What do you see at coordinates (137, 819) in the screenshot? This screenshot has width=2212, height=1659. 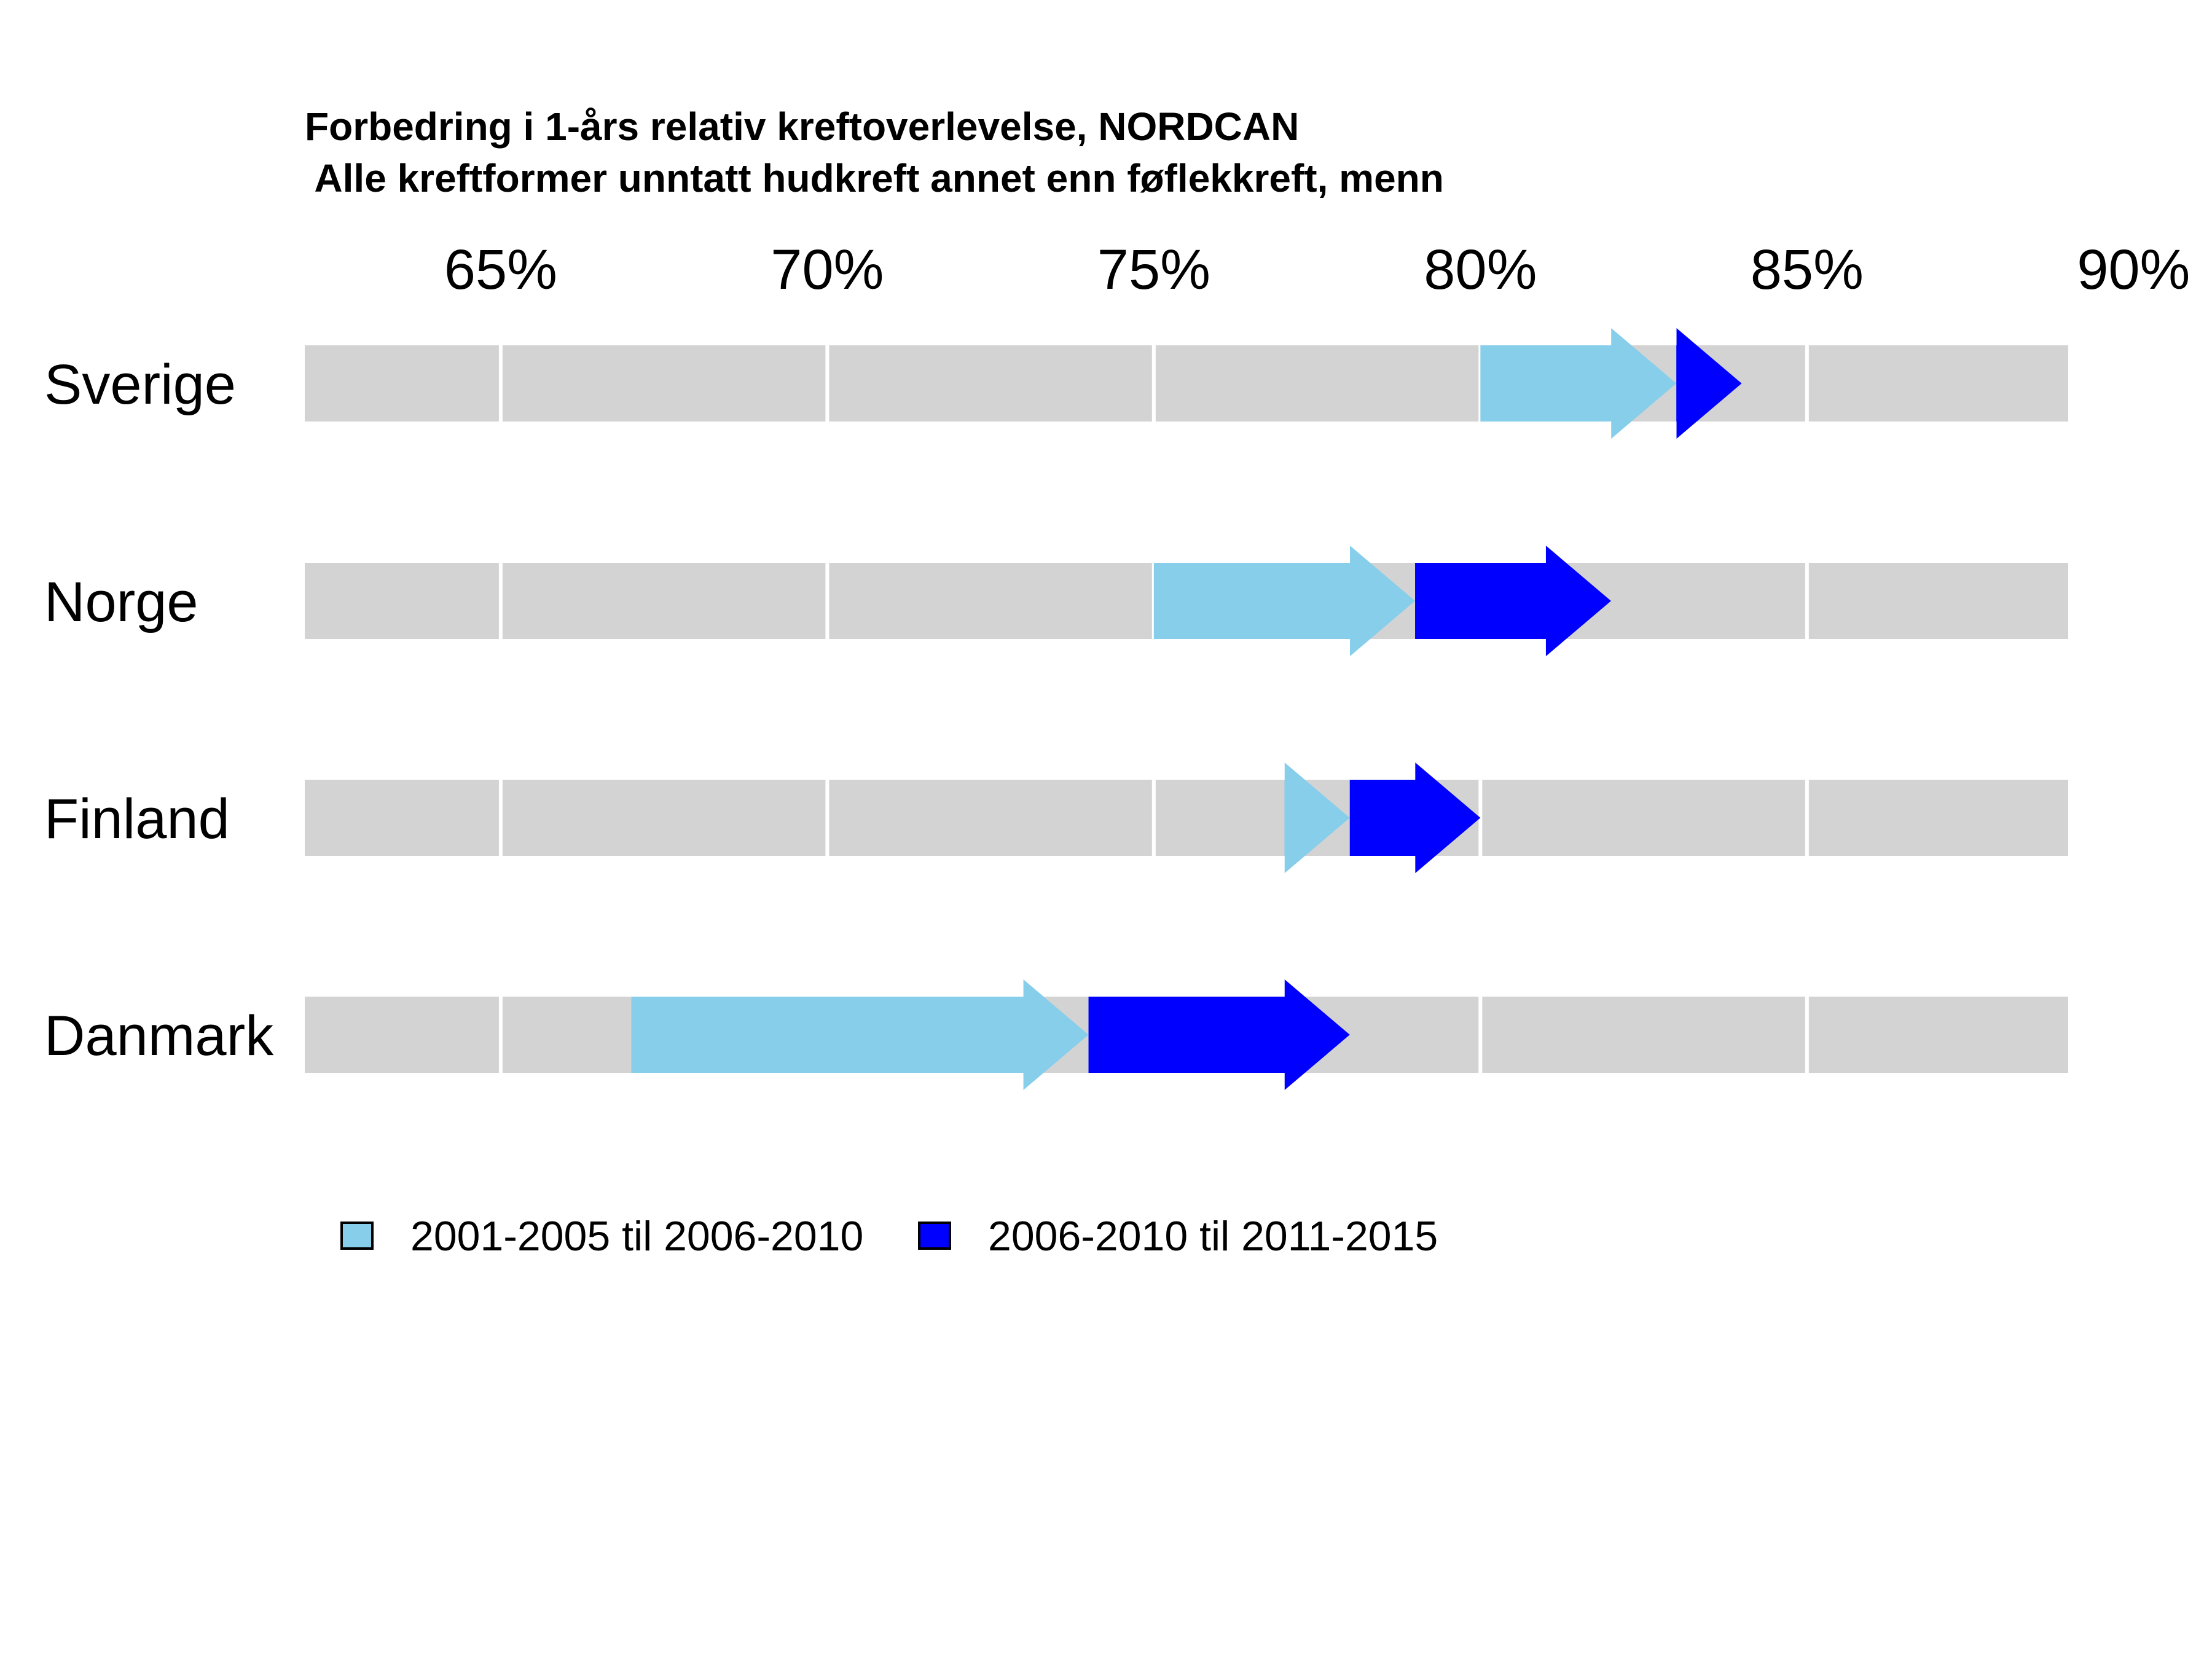 I see `country-label: Finland` at bounding box center [137, 819].